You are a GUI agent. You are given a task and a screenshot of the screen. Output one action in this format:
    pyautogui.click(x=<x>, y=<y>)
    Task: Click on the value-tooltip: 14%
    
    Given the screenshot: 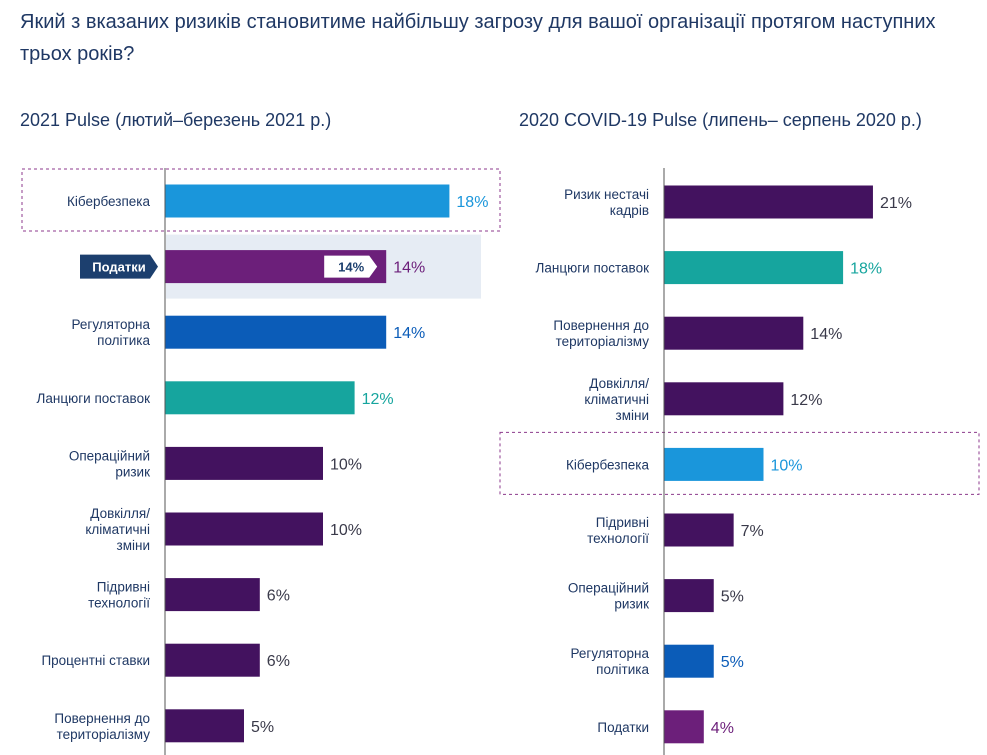 What is the action you would take?
    pyautogui.click(x=351, y=266)
    